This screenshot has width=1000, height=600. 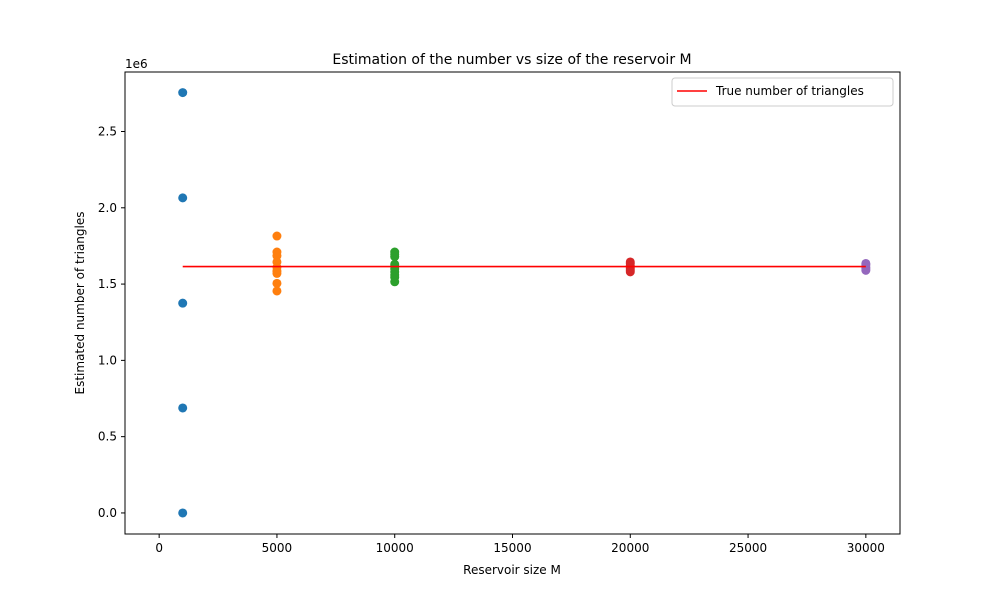 What do you see at coordinates (107, 360) in the screenshot?
I see `y-tick-label-2: 1.0` at bounding box center [107, 360].